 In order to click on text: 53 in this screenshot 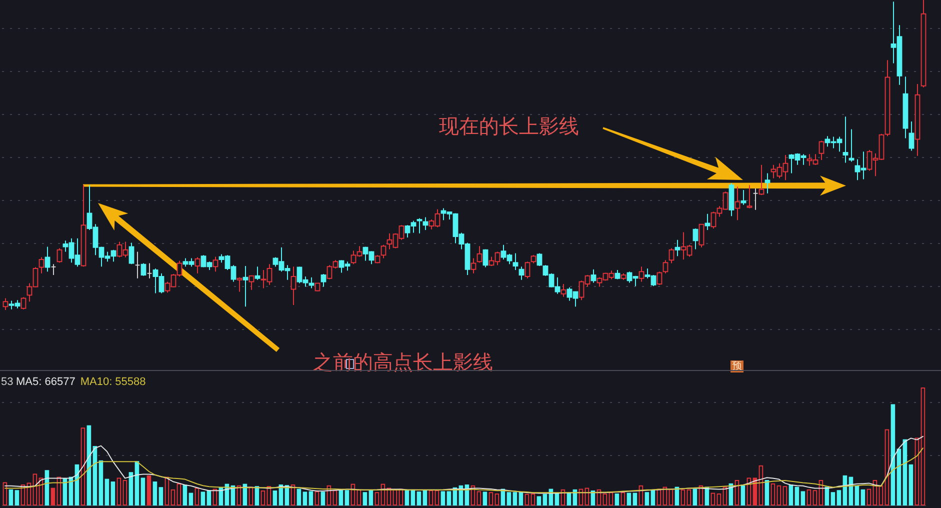, I will do `click(7, 382)`.